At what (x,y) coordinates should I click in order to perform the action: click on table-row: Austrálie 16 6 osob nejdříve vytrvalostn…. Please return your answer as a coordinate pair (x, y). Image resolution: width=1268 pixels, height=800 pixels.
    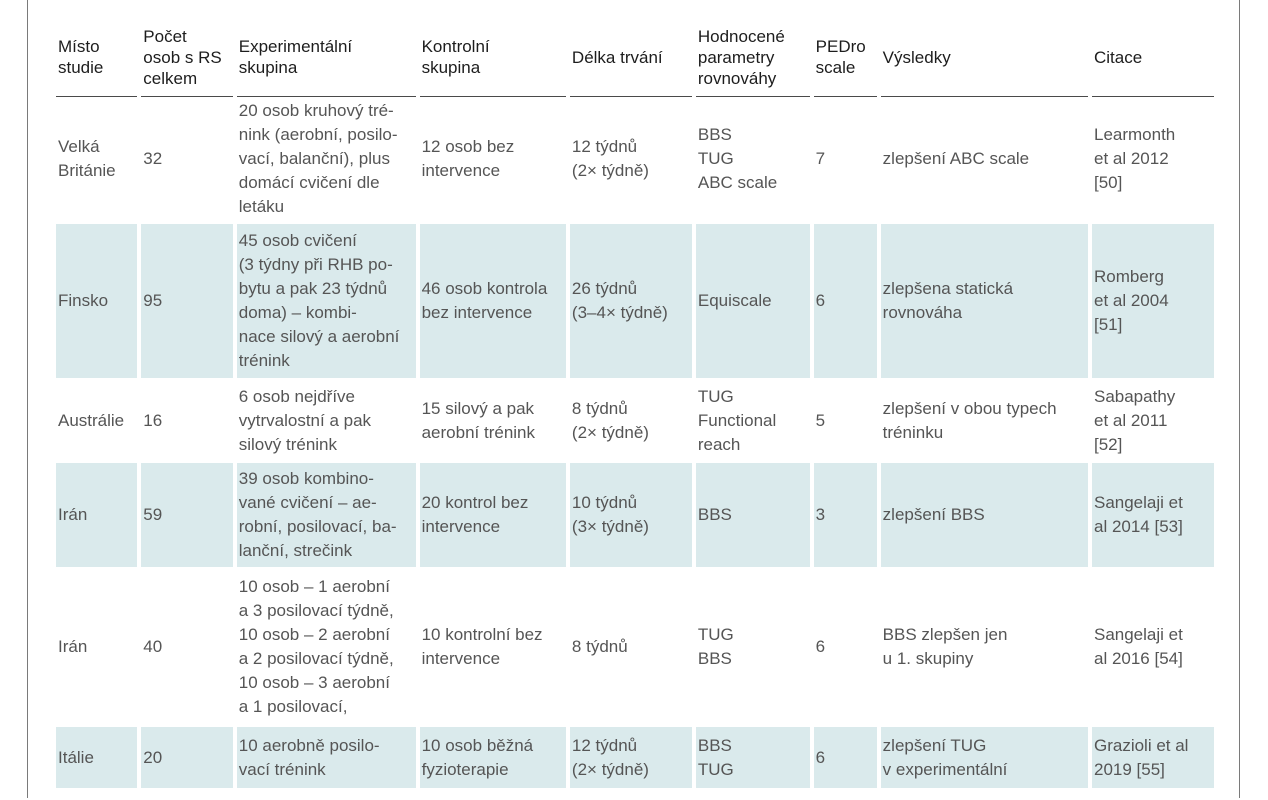
    Looking at the image, I should click on (635, 420).